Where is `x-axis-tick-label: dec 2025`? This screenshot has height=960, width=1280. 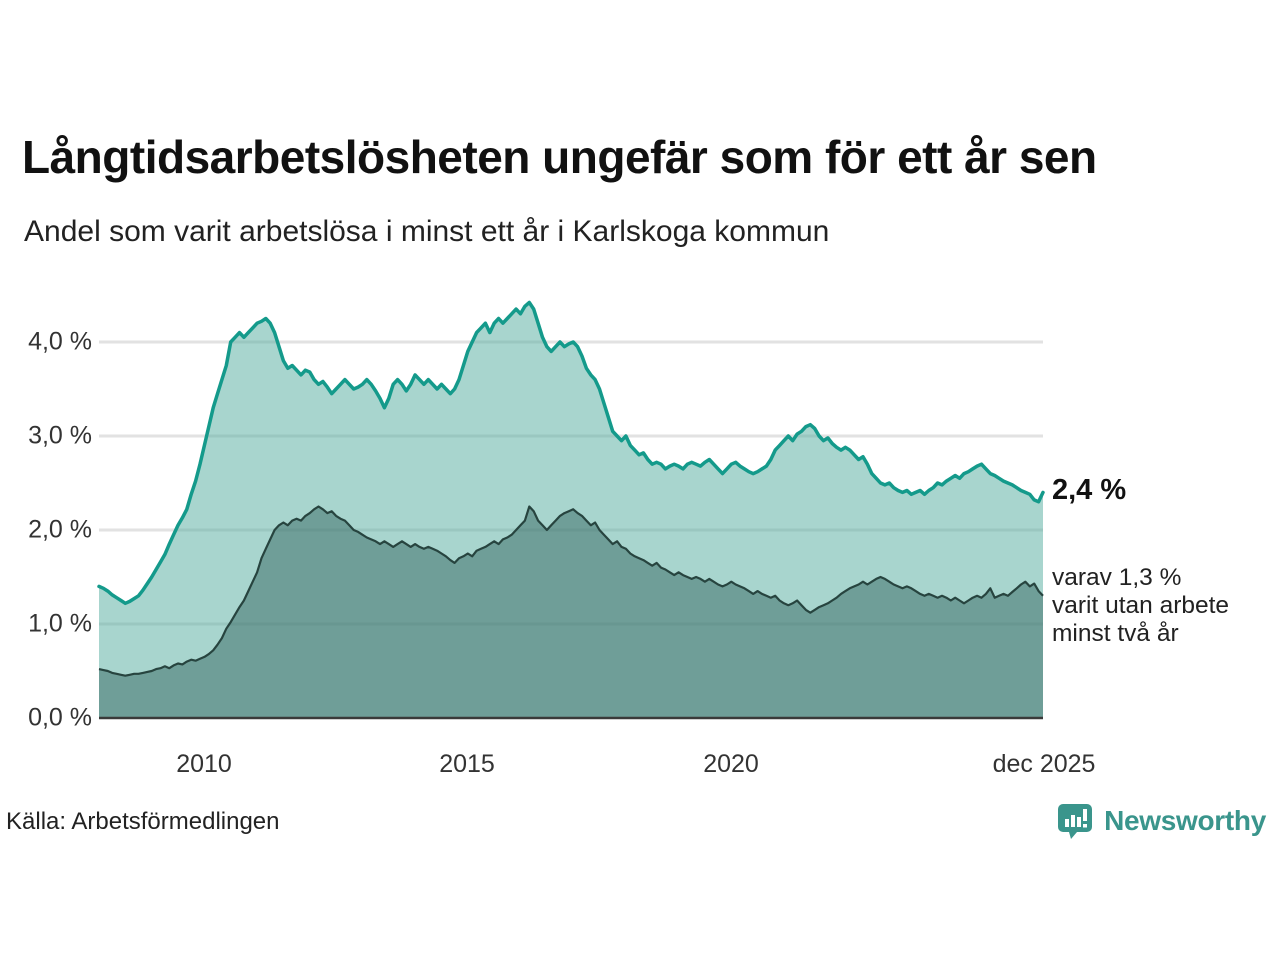
x-axis-tick-label: dec 2025 is located at coordinates (1044, 764).